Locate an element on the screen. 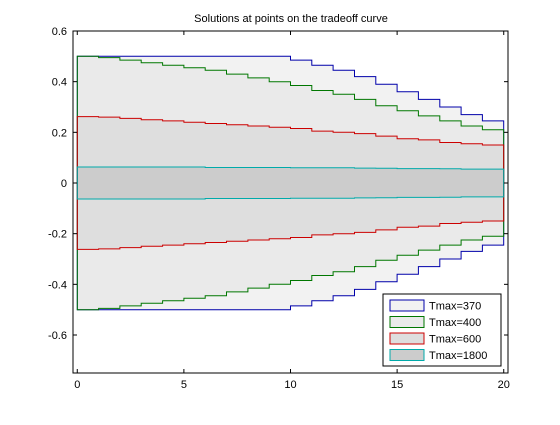 The width and height of the screenshot is (560, 425). x-tick-label: 15 is located at coordinates (397, 385).